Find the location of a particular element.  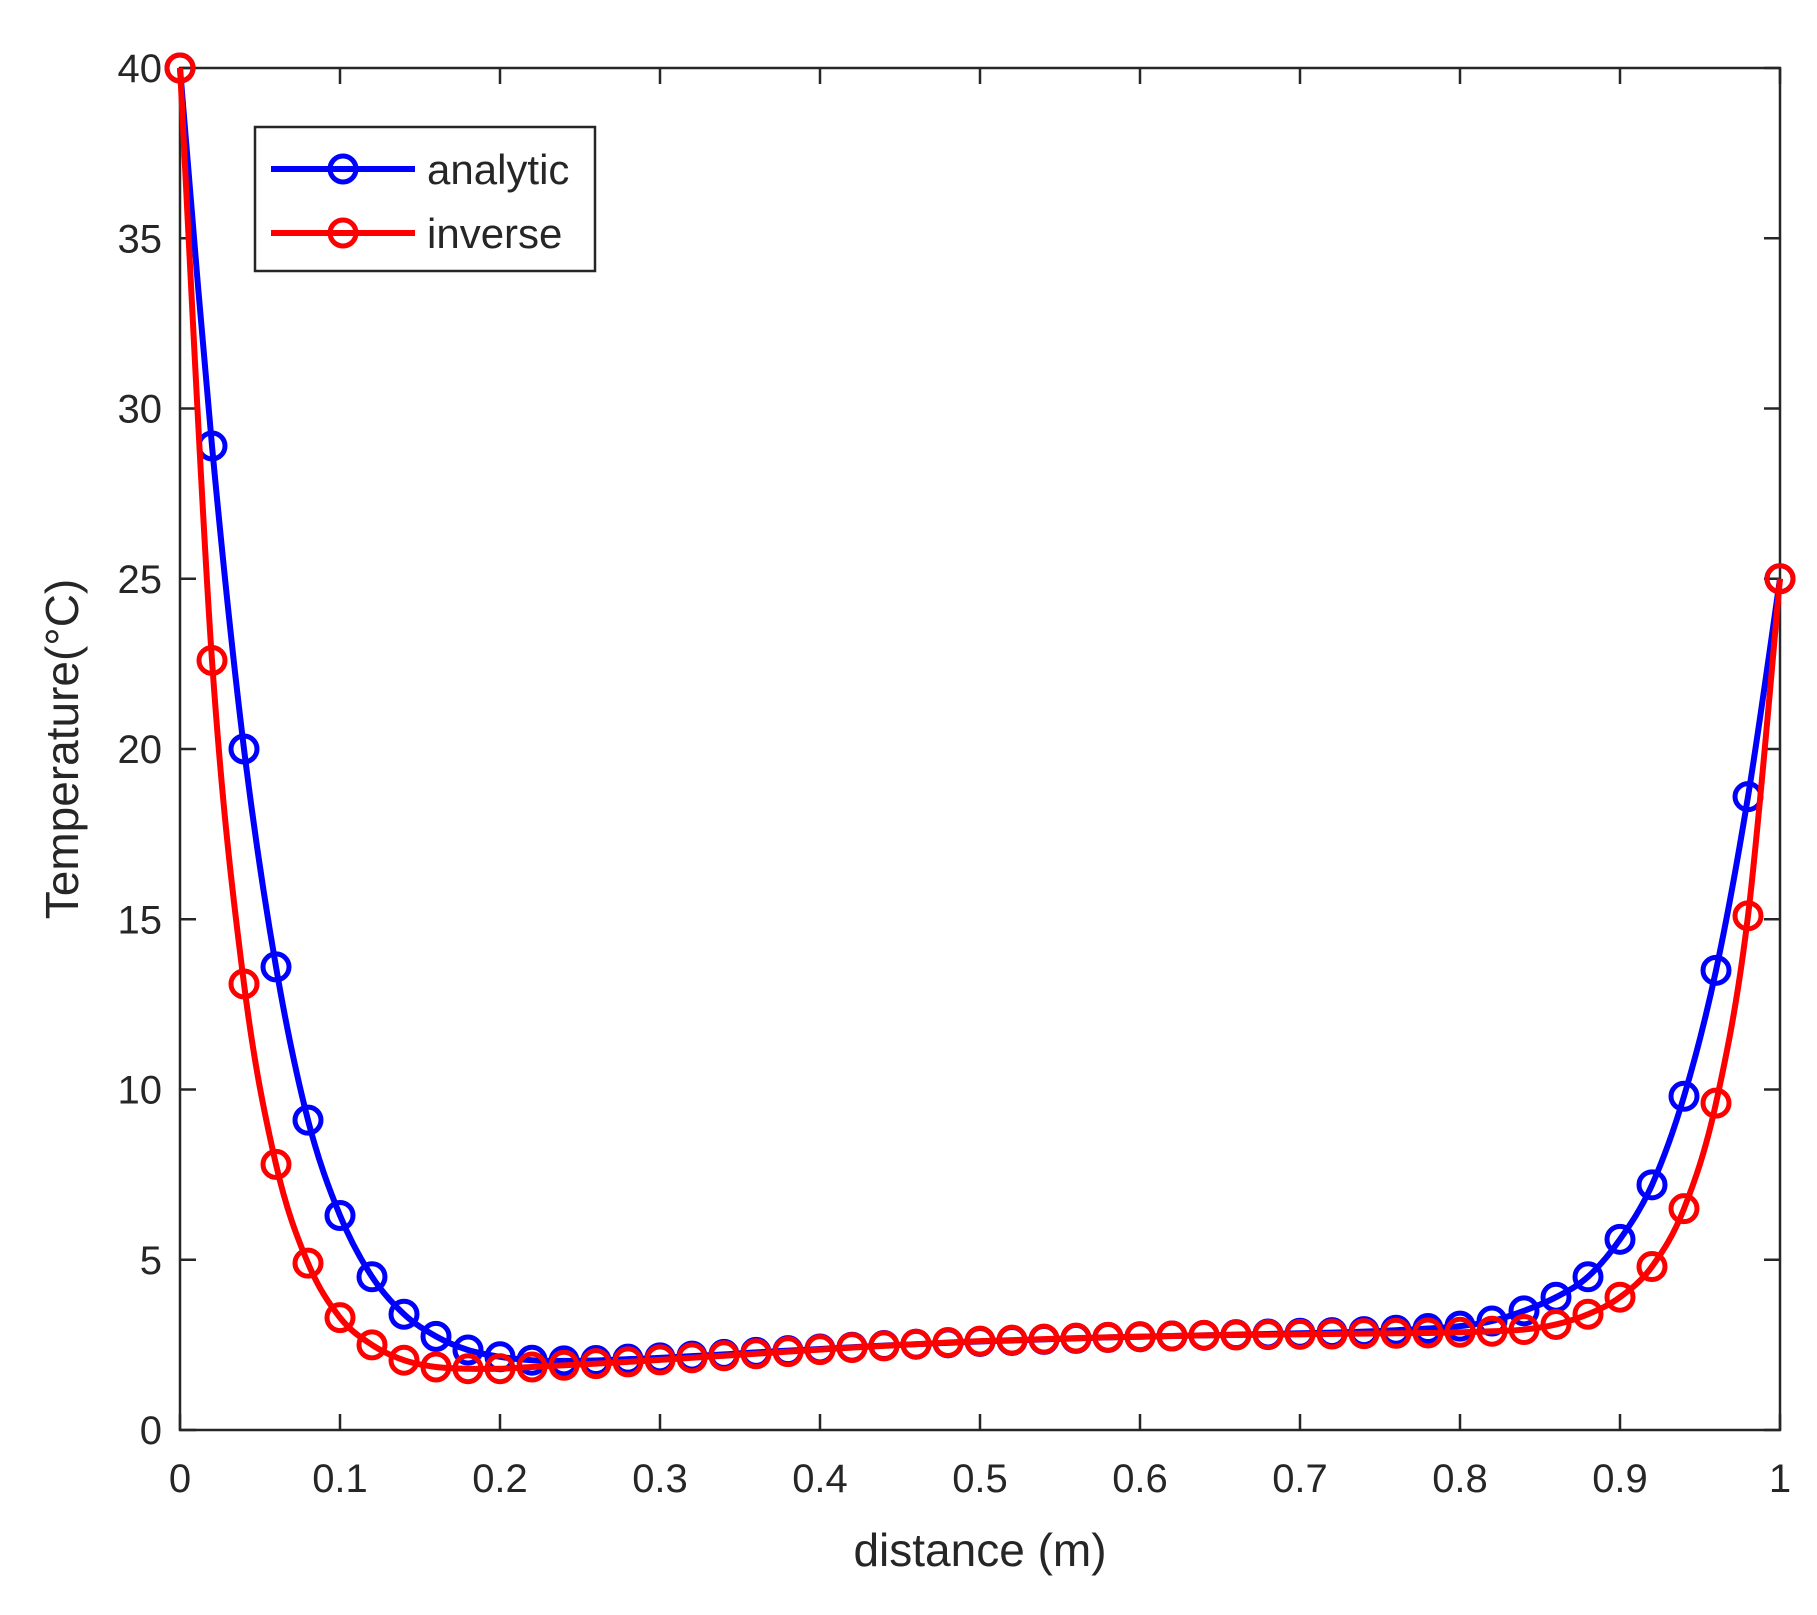

x-tick-label: 0.7 is located at coordinates (1300, 1479).